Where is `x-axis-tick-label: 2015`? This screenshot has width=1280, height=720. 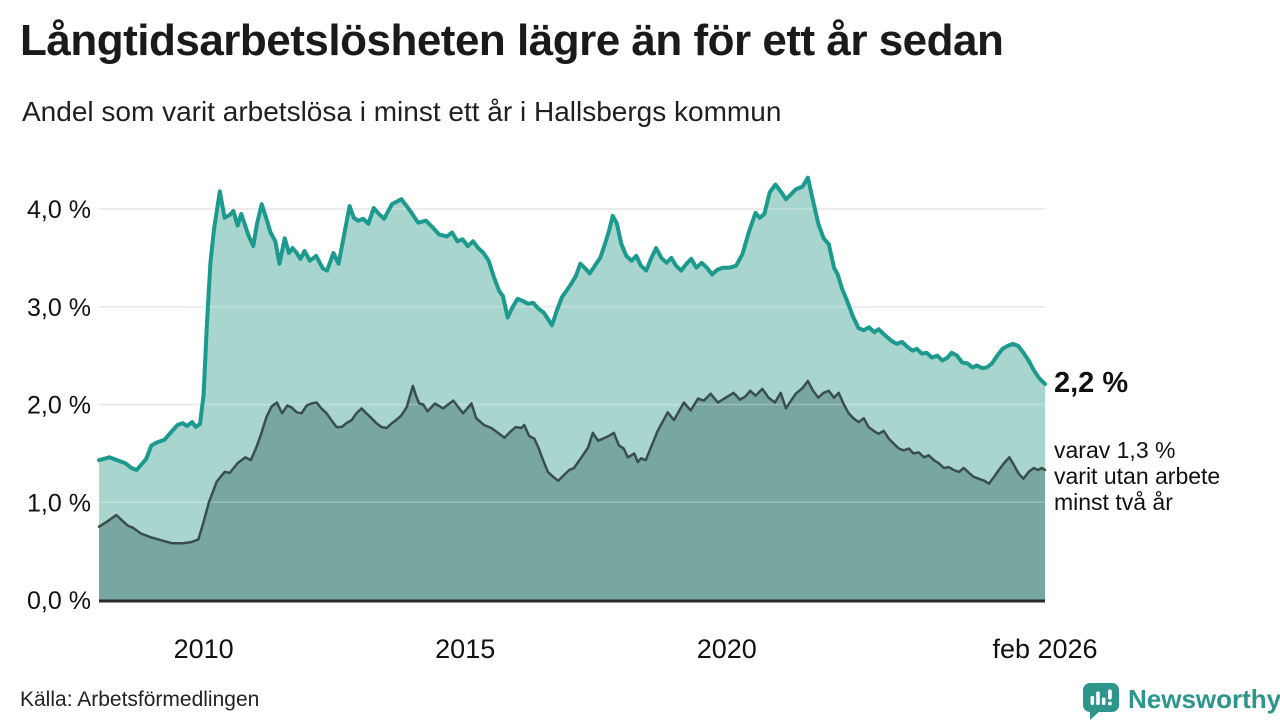 x-axis-tick-label: 2015 is located at coordinates (465, 649).